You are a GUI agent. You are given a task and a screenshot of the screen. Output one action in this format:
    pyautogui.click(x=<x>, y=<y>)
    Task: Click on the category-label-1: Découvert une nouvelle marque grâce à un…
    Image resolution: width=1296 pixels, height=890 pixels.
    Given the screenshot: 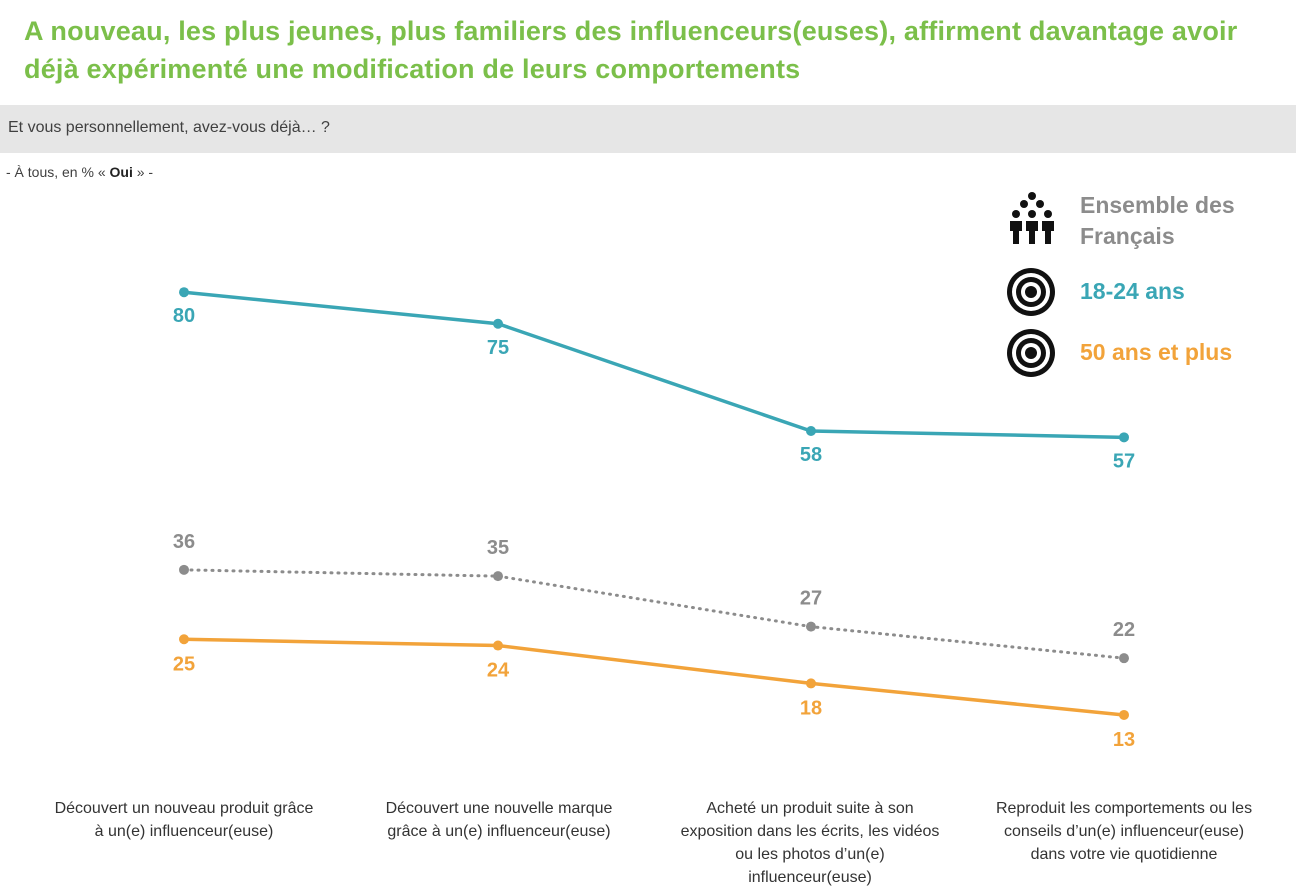 What is the action you would take?
    pyautogui.click(x=499, y=820)
    